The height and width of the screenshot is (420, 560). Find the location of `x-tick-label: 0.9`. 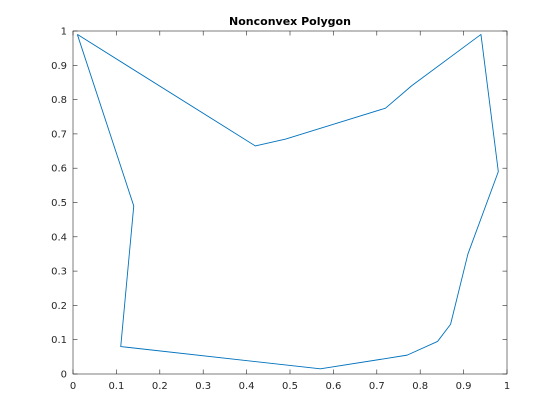

x-tick-label: 0.9 is located at coordinates (464, 386).